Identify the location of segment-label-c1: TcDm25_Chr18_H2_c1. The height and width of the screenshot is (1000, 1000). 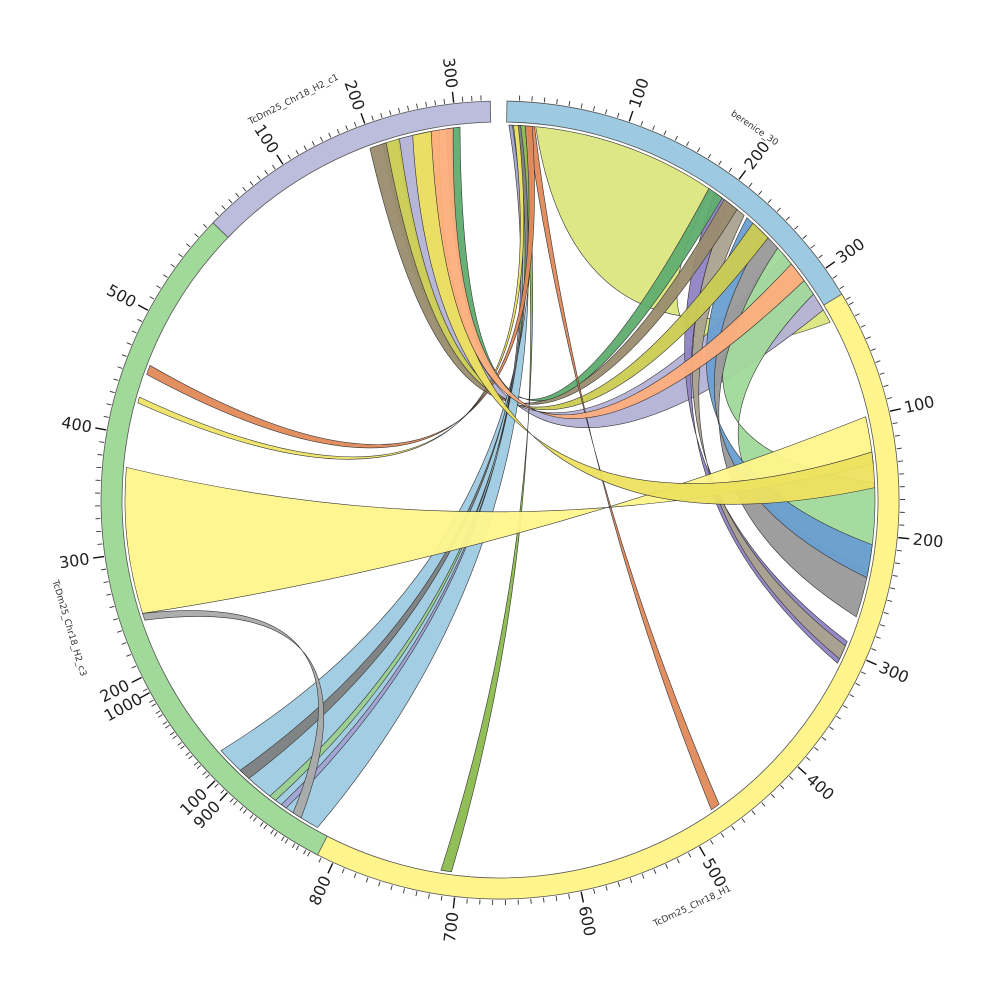
(293, 100).